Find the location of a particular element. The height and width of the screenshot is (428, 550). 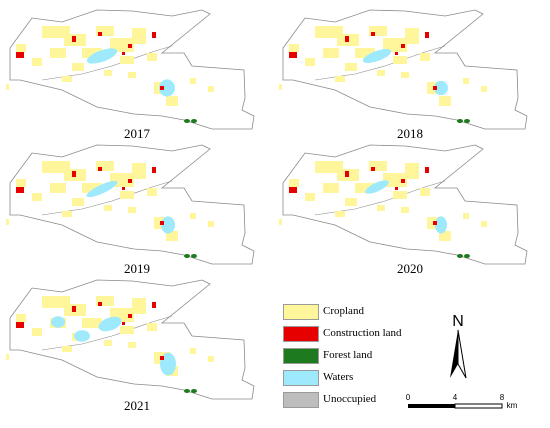

scale-bar: 0 4 8 km is located at coordinates (464, 405).